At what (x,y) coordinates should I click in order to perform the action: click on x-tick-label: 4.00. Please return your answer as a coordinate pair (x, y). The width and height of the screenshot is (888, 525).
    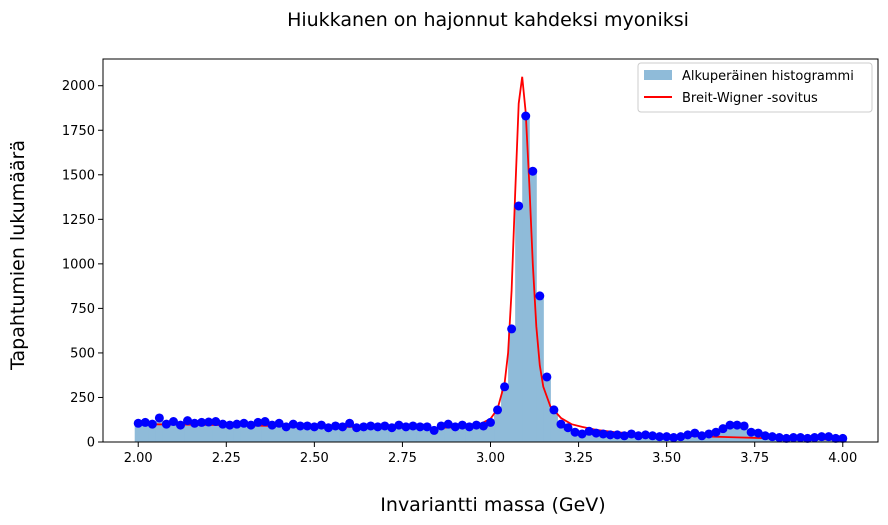
    Looking at the image, I should click on (842, 458).